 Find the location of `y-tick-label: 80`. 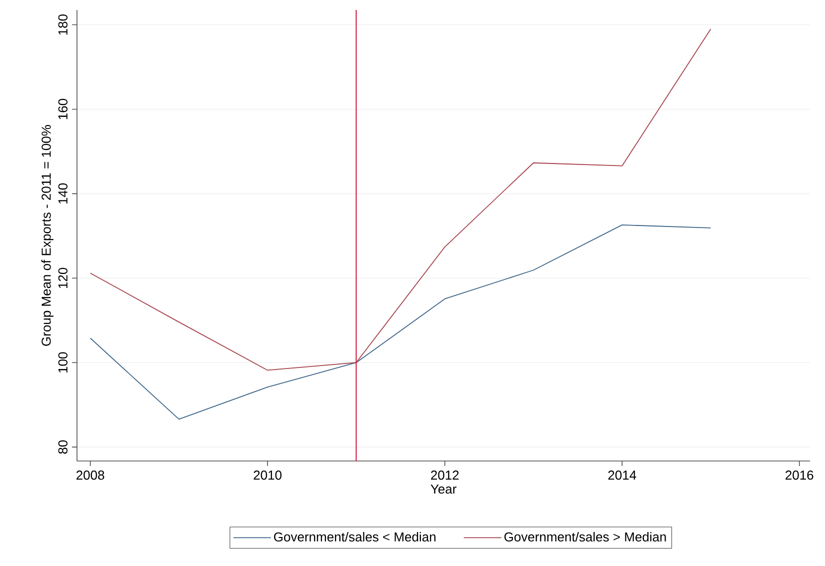

y-tick-label: 80 is located at coordinates (63, 447).